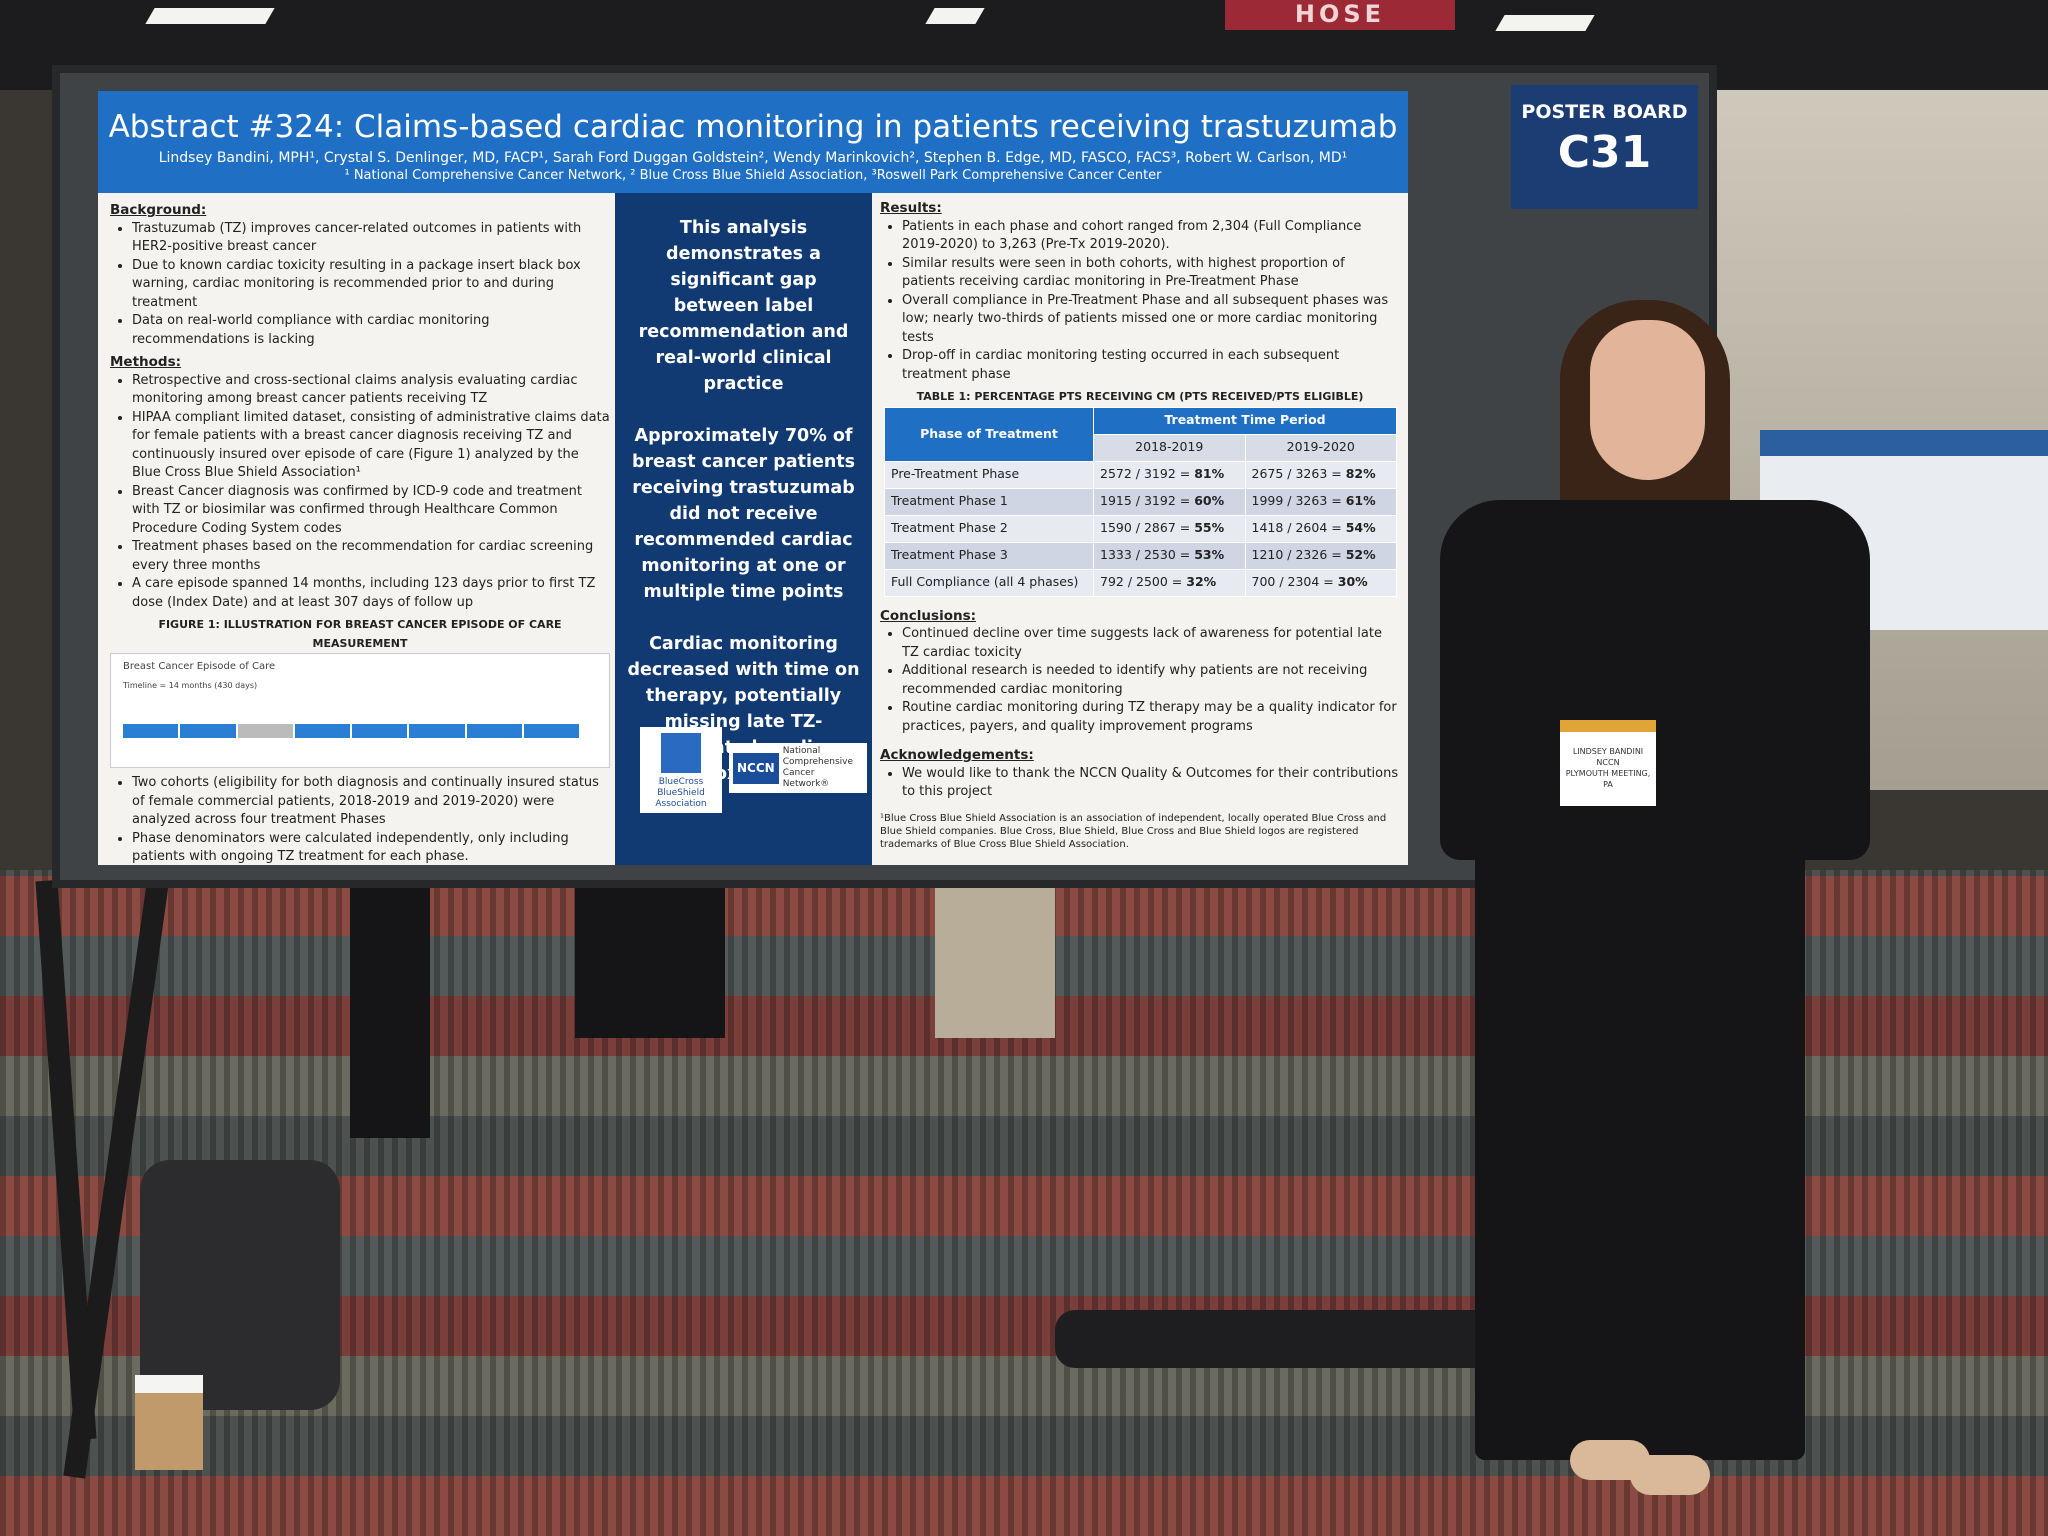  Describe the element at coordinates (1245, 420) in the screenshot. I see `table-header: Treatment Time Period` at that location.